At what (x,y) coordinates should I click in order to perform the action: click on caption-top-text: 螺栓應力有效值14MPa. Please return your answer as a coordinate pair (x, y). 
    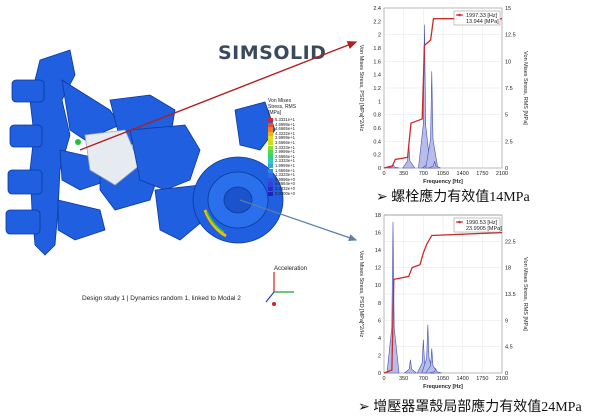
    Looking at the image, I should click on (460, 197).